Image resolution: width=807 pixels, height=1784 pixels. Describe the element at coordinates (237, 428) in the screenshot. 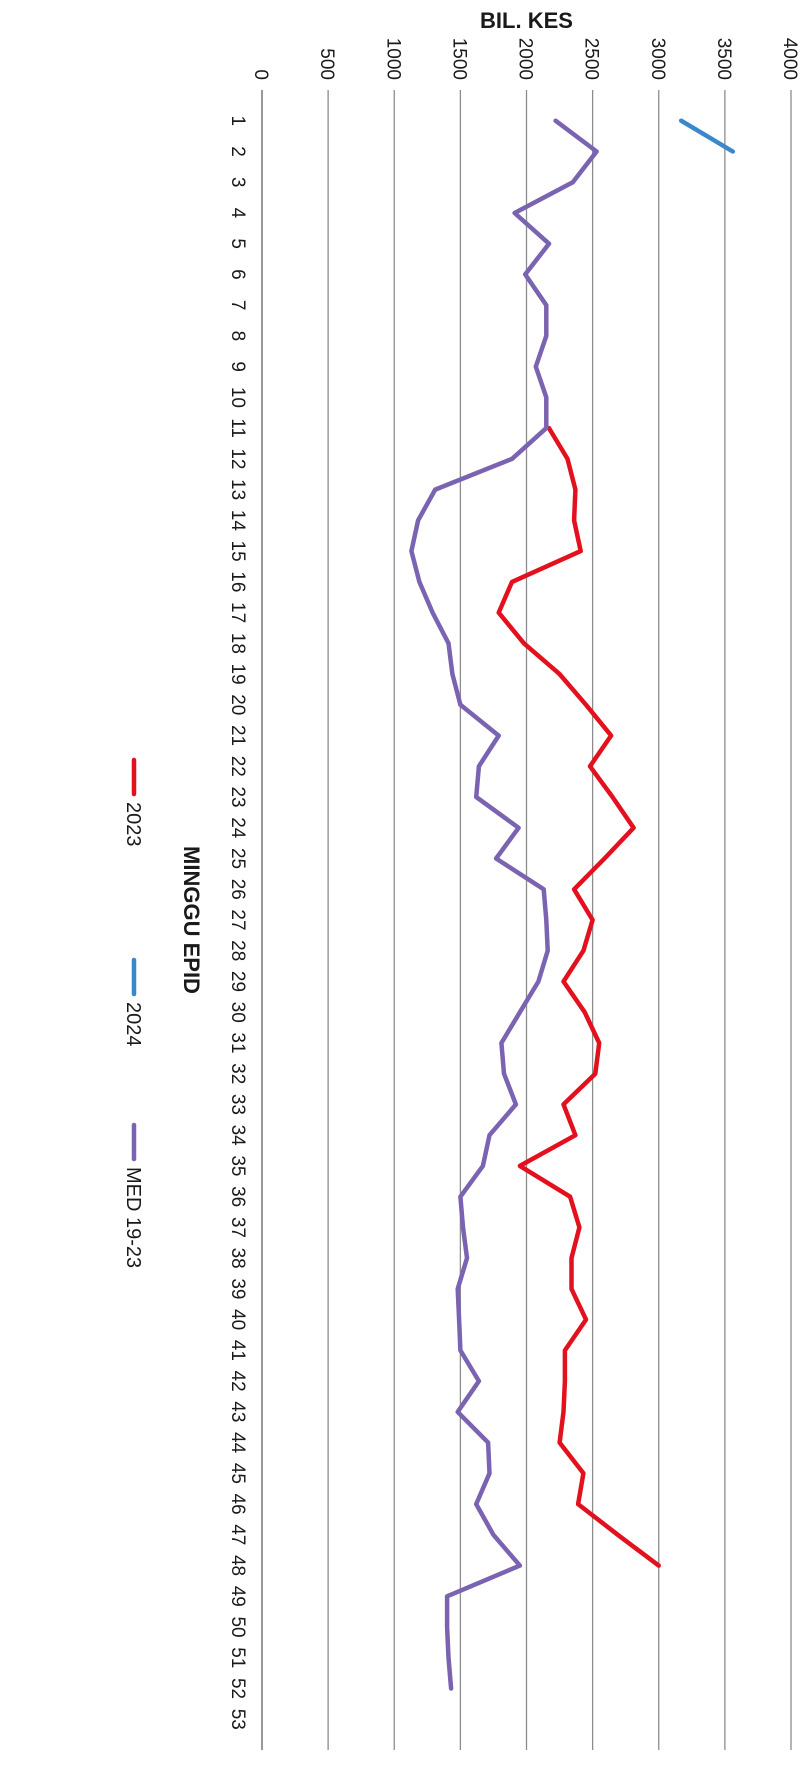

I see `x-tick-11: 11` at that location.